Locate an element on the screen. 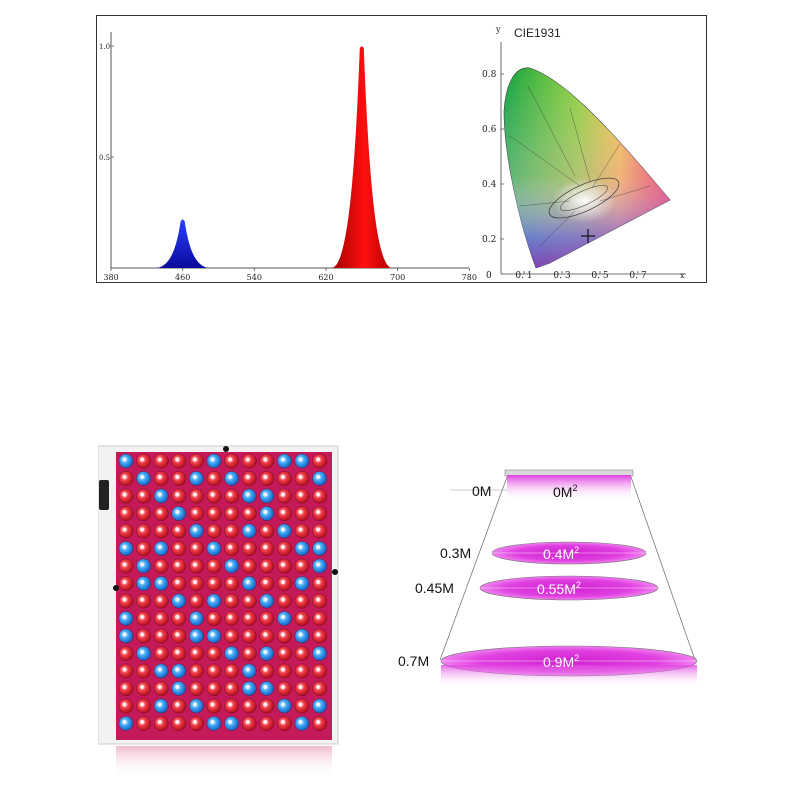 This screenshot has width=800, height=800. y-tick-label: 1.0 is located at coordinates (104, 47).